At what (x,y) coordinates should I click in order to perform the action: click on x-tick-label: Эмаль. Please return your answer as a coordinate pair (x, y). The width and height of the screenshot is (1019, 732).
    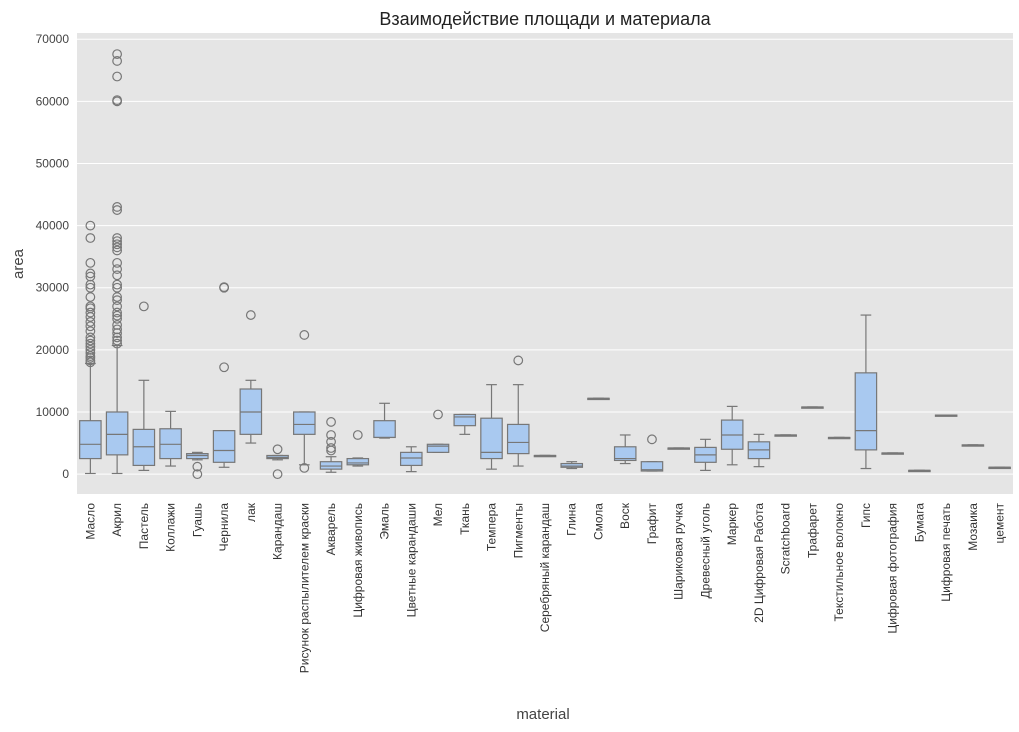
    Looking at the image, I should click on (385, 521).